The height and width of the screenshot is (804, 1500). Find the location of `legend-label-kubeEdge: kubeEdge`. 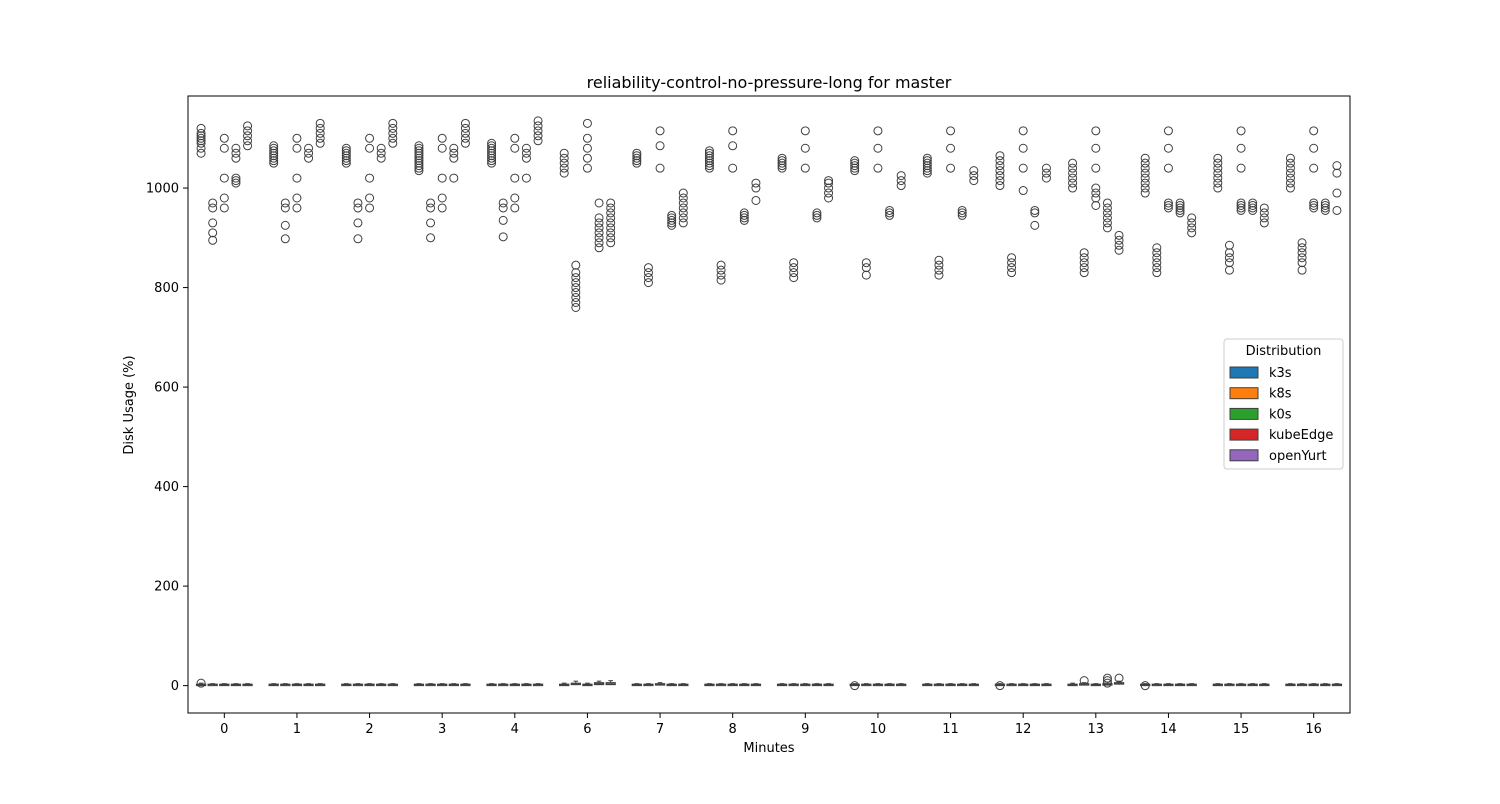

legend-label-kubeEdge: kubeEdge is located at coordinates (1301, 435).